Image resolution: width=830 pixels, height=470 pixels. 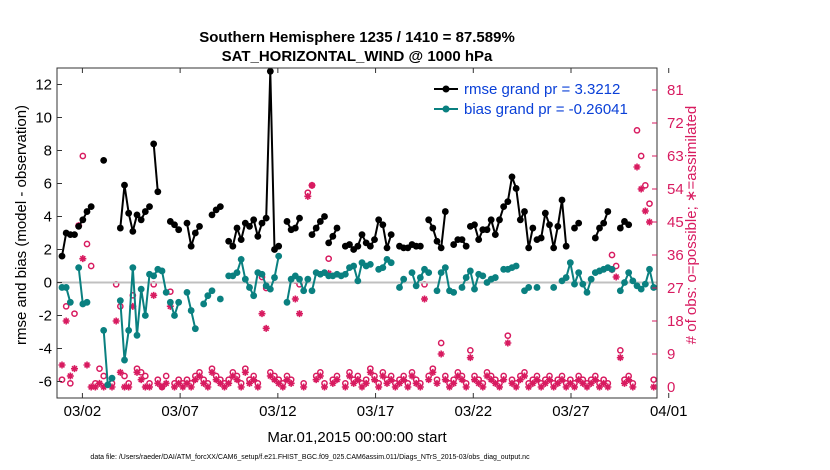 What do you see at coordinates (357, 56) in the screenshot?
I see `chart-title-line2: SAT_HORIZONTAL_WIND @ 1000 hPa` at bounding box center [357, 56].